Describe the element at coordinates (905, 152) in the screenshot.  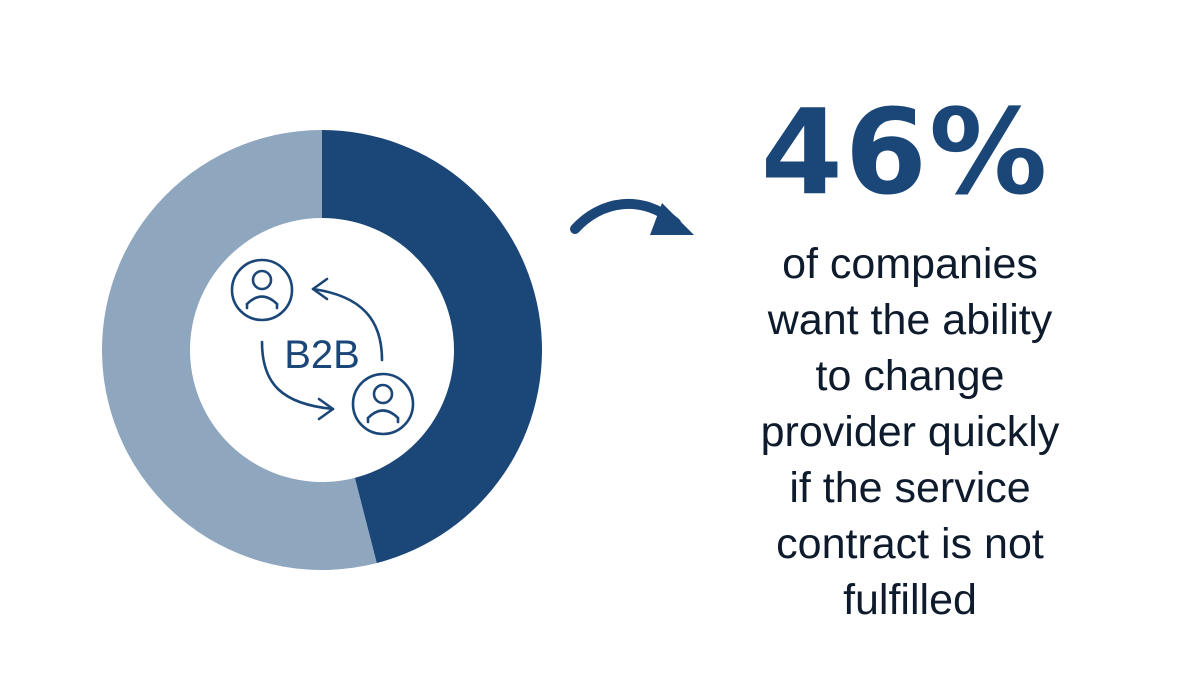
I see `stat-value: 46%` at that location.